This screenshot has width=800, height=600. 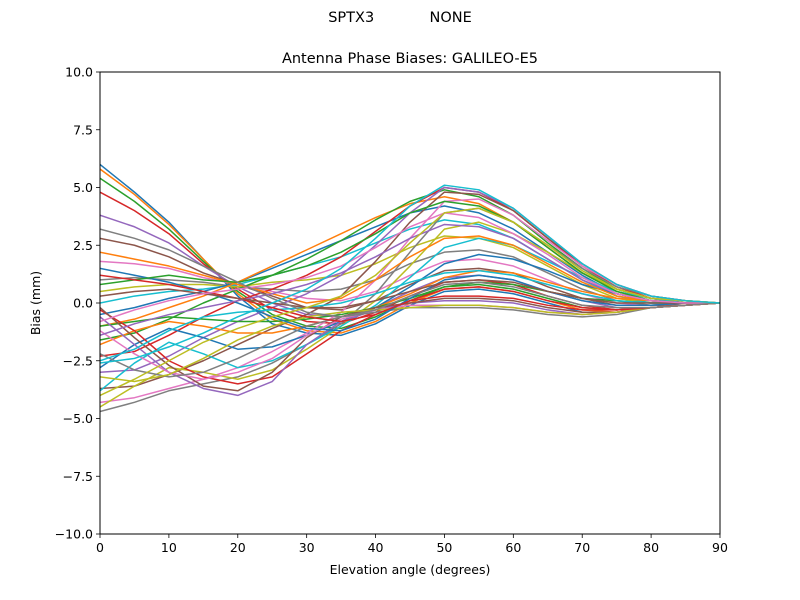 What do you see at coordinates (410, 298) in the screenshot?
I see `series-line-az34` at bounding box center [410, 298].